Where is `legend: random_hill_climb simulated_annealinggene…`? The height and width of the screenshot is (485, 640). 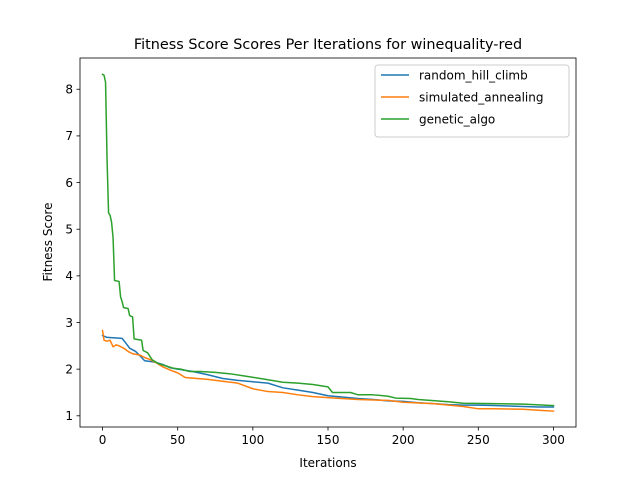
legend: random_hill_climb simulated_annealinggene… is located at coordinates (472, 101).